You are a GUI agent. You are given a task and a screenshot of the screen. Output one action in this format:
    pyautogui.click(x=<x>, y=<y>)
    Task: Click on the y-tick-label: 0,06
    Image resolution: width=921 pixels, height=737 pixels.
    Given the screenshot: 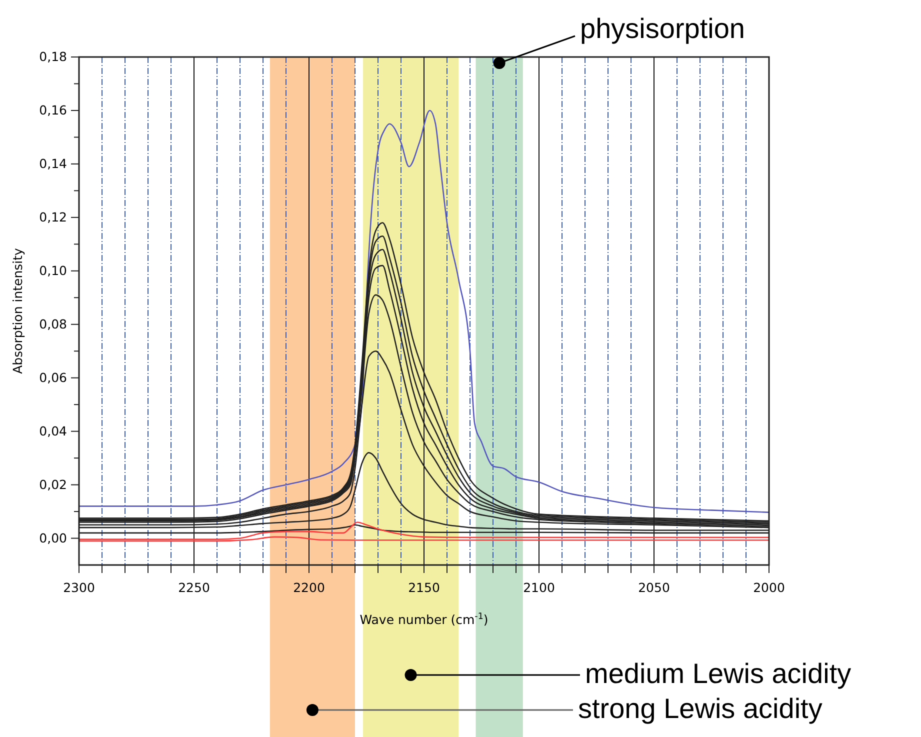 What is the action you would take?
    pyautogui.click(x=53, y=377)
    